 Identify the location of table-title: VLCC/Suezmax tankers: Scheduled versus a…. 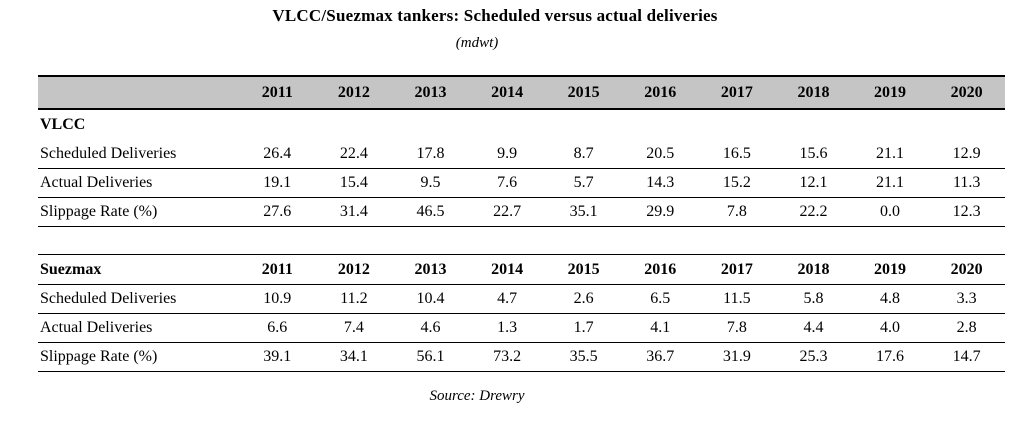
(495, 15).